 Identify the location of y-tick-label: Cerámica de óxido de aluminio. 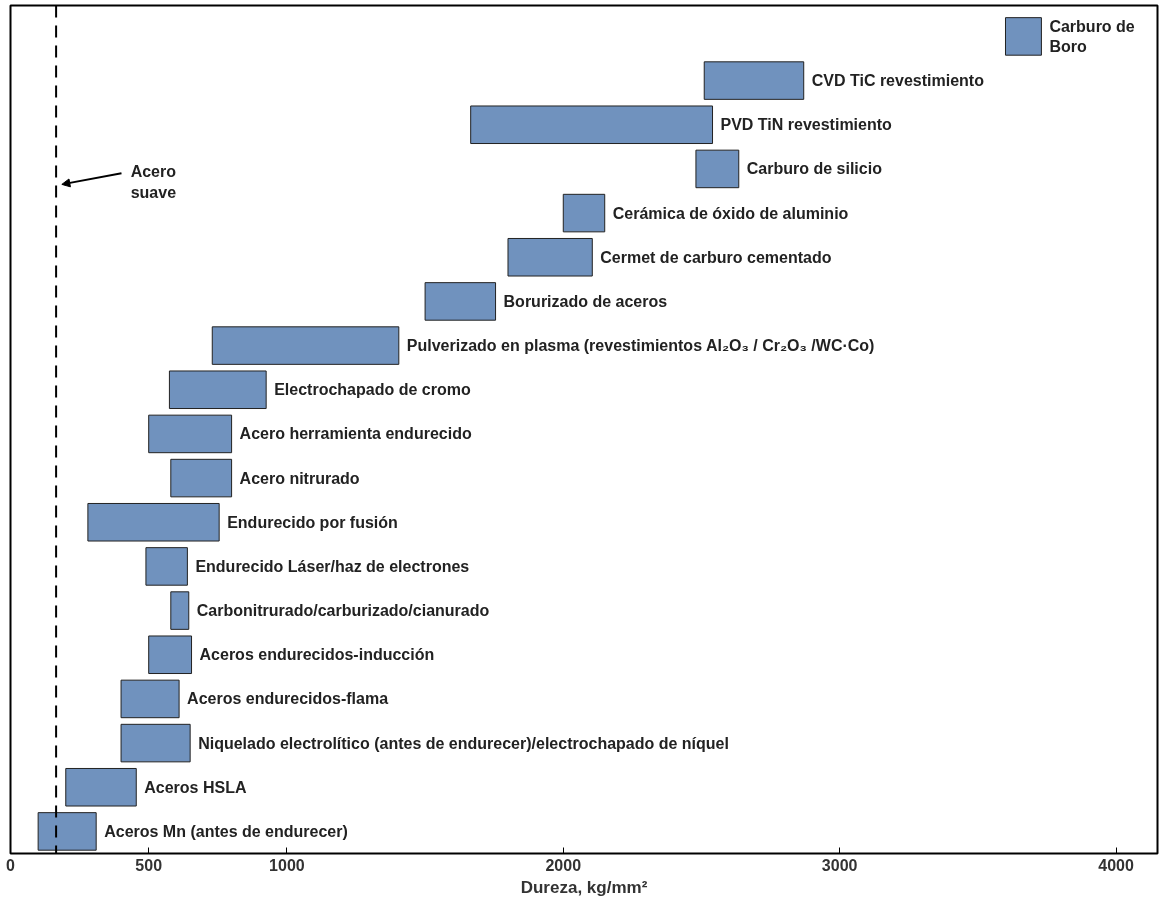
(730, 213).